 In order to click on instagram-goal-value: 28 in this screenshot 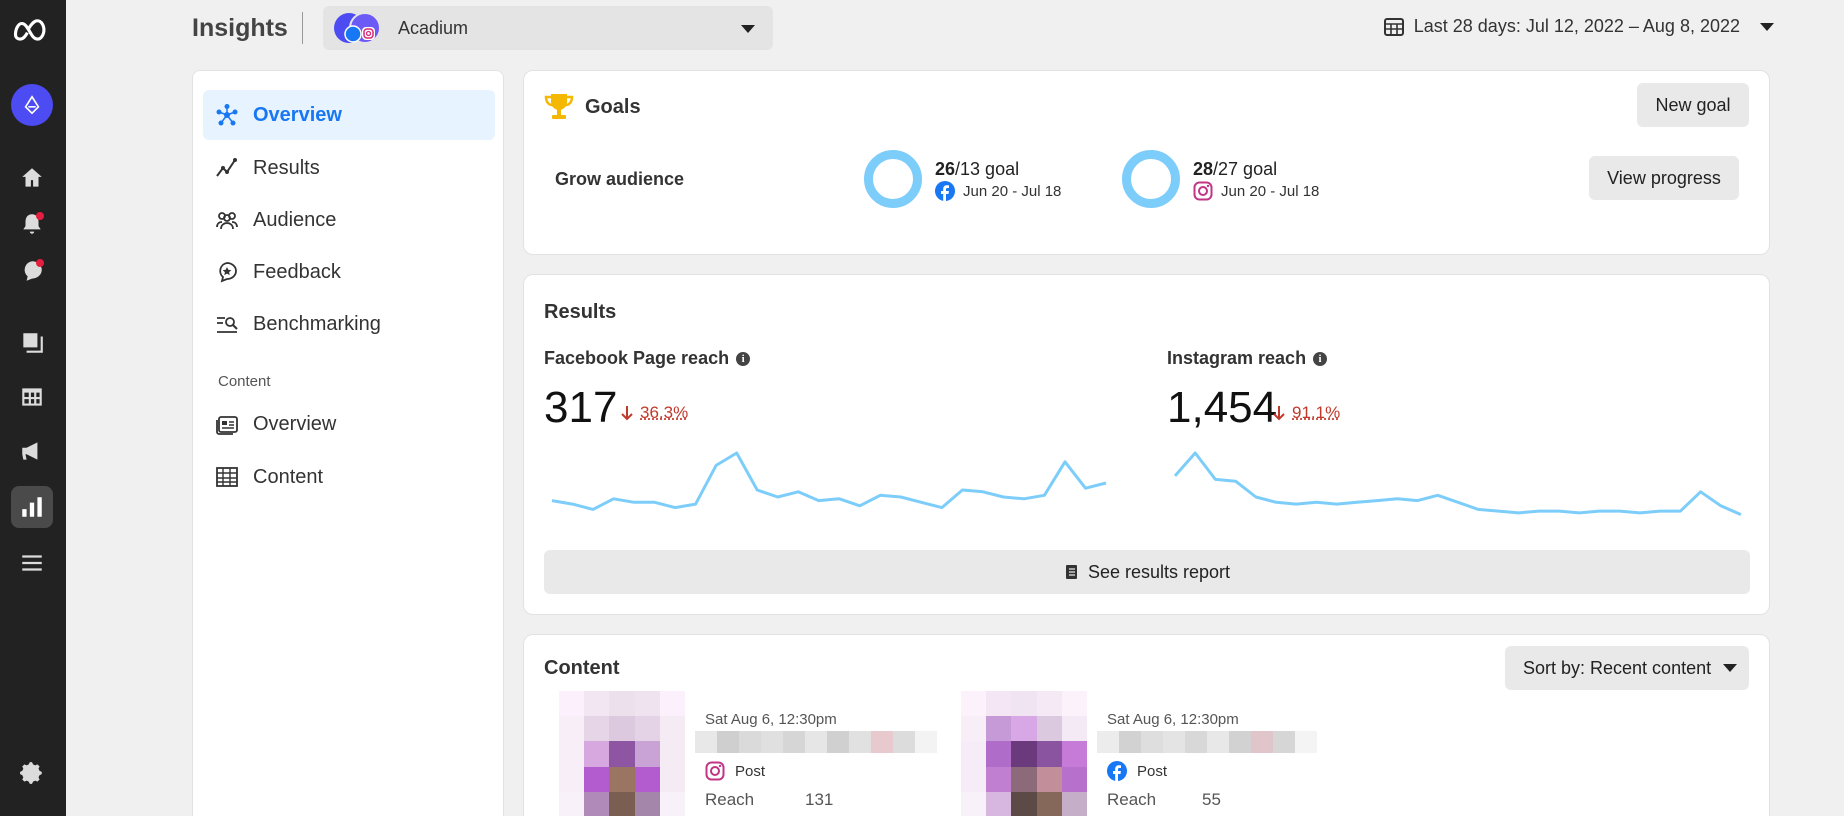, I will do `click(1203, 169)`.